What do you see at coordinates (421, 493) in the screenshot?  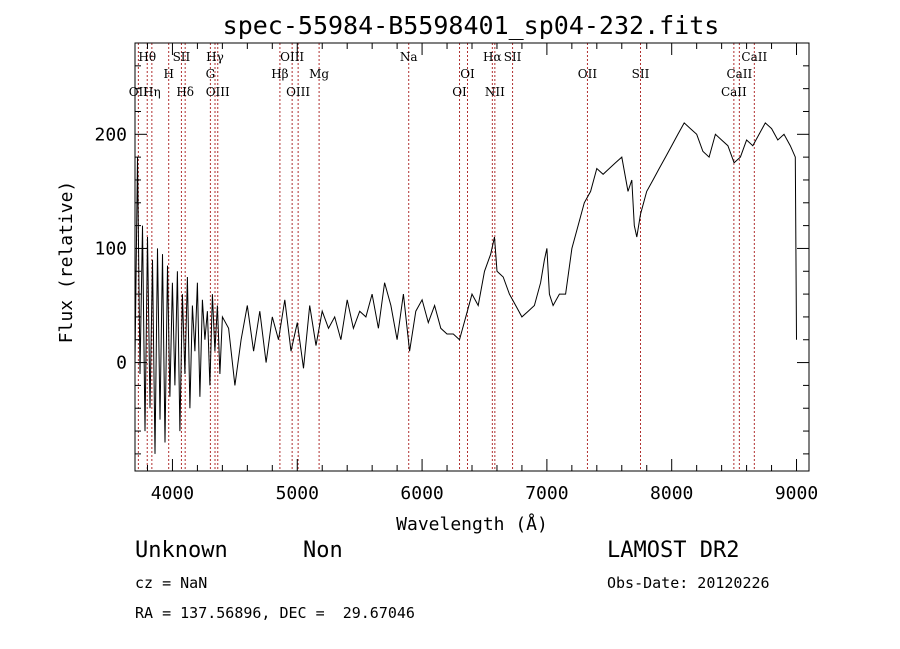 I see `x-tick-label: 6000` at bounding box center [421, 493].